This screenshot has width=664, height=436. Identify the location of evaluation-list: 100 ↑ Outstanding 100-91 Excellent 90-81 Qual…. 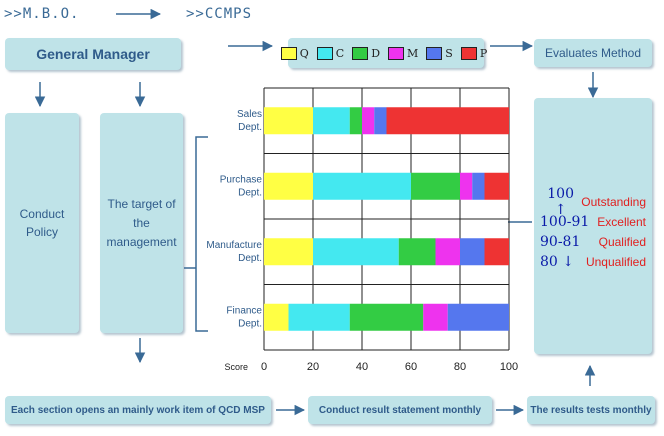
(593, 229).